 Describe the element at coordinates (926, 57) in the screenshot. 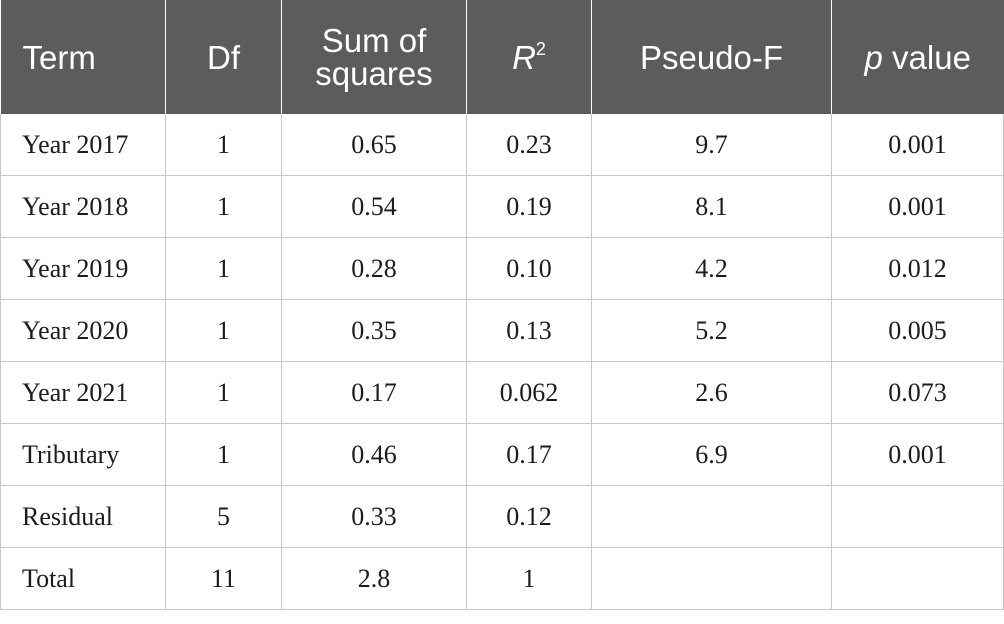

I see `header-p-rest: value` at that location.